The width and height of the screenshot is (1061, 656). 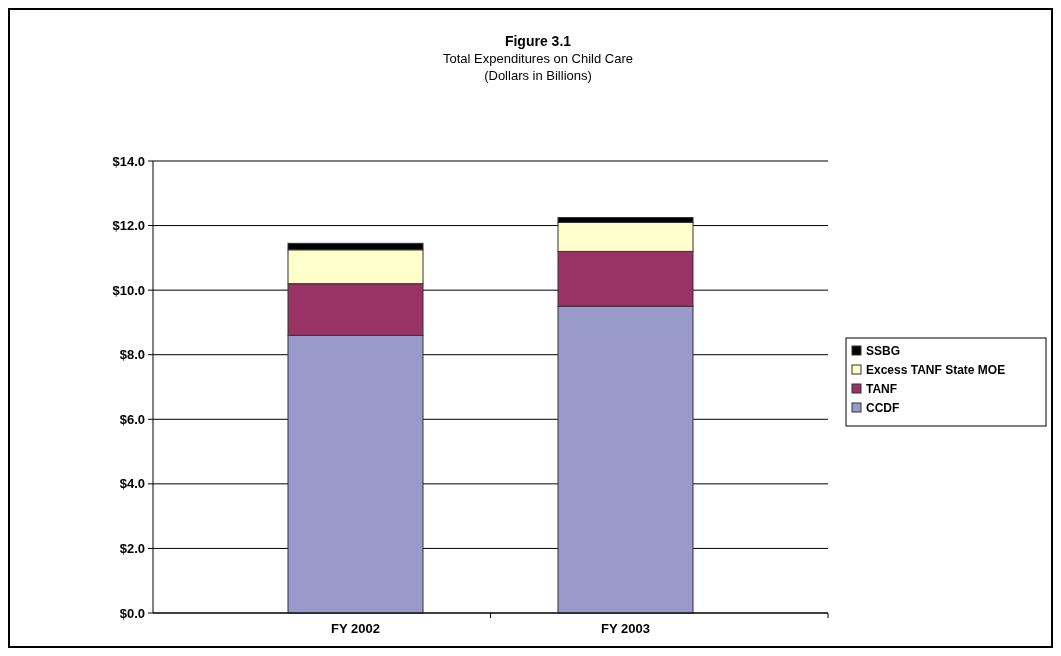 I want to click on legend-label: Excess TANF State MOE, so click(x=936, y=370).